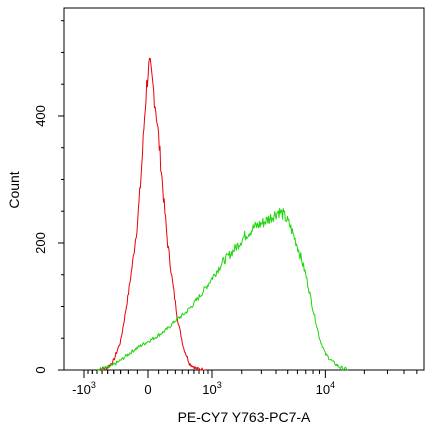  I want to click on y-tick-label: 0, so click(40, 369).